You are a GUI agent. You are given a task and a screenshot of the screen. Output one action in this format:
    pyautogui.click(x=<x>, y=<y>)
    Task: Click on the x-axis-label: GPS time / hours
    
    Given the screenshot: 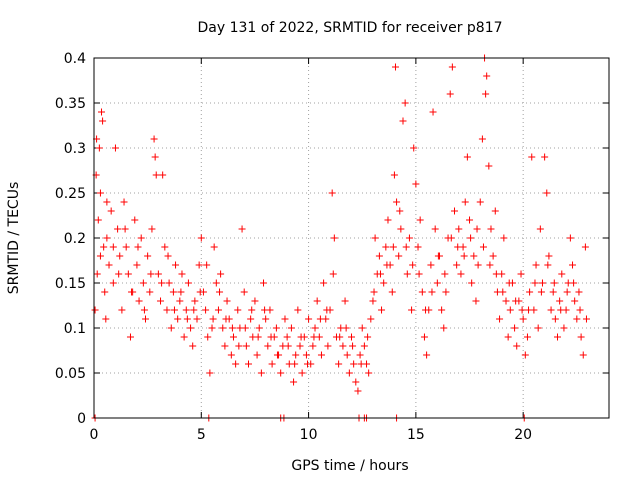 What is the action you would take?
    pyautogui.click(x=349, y=466)
    